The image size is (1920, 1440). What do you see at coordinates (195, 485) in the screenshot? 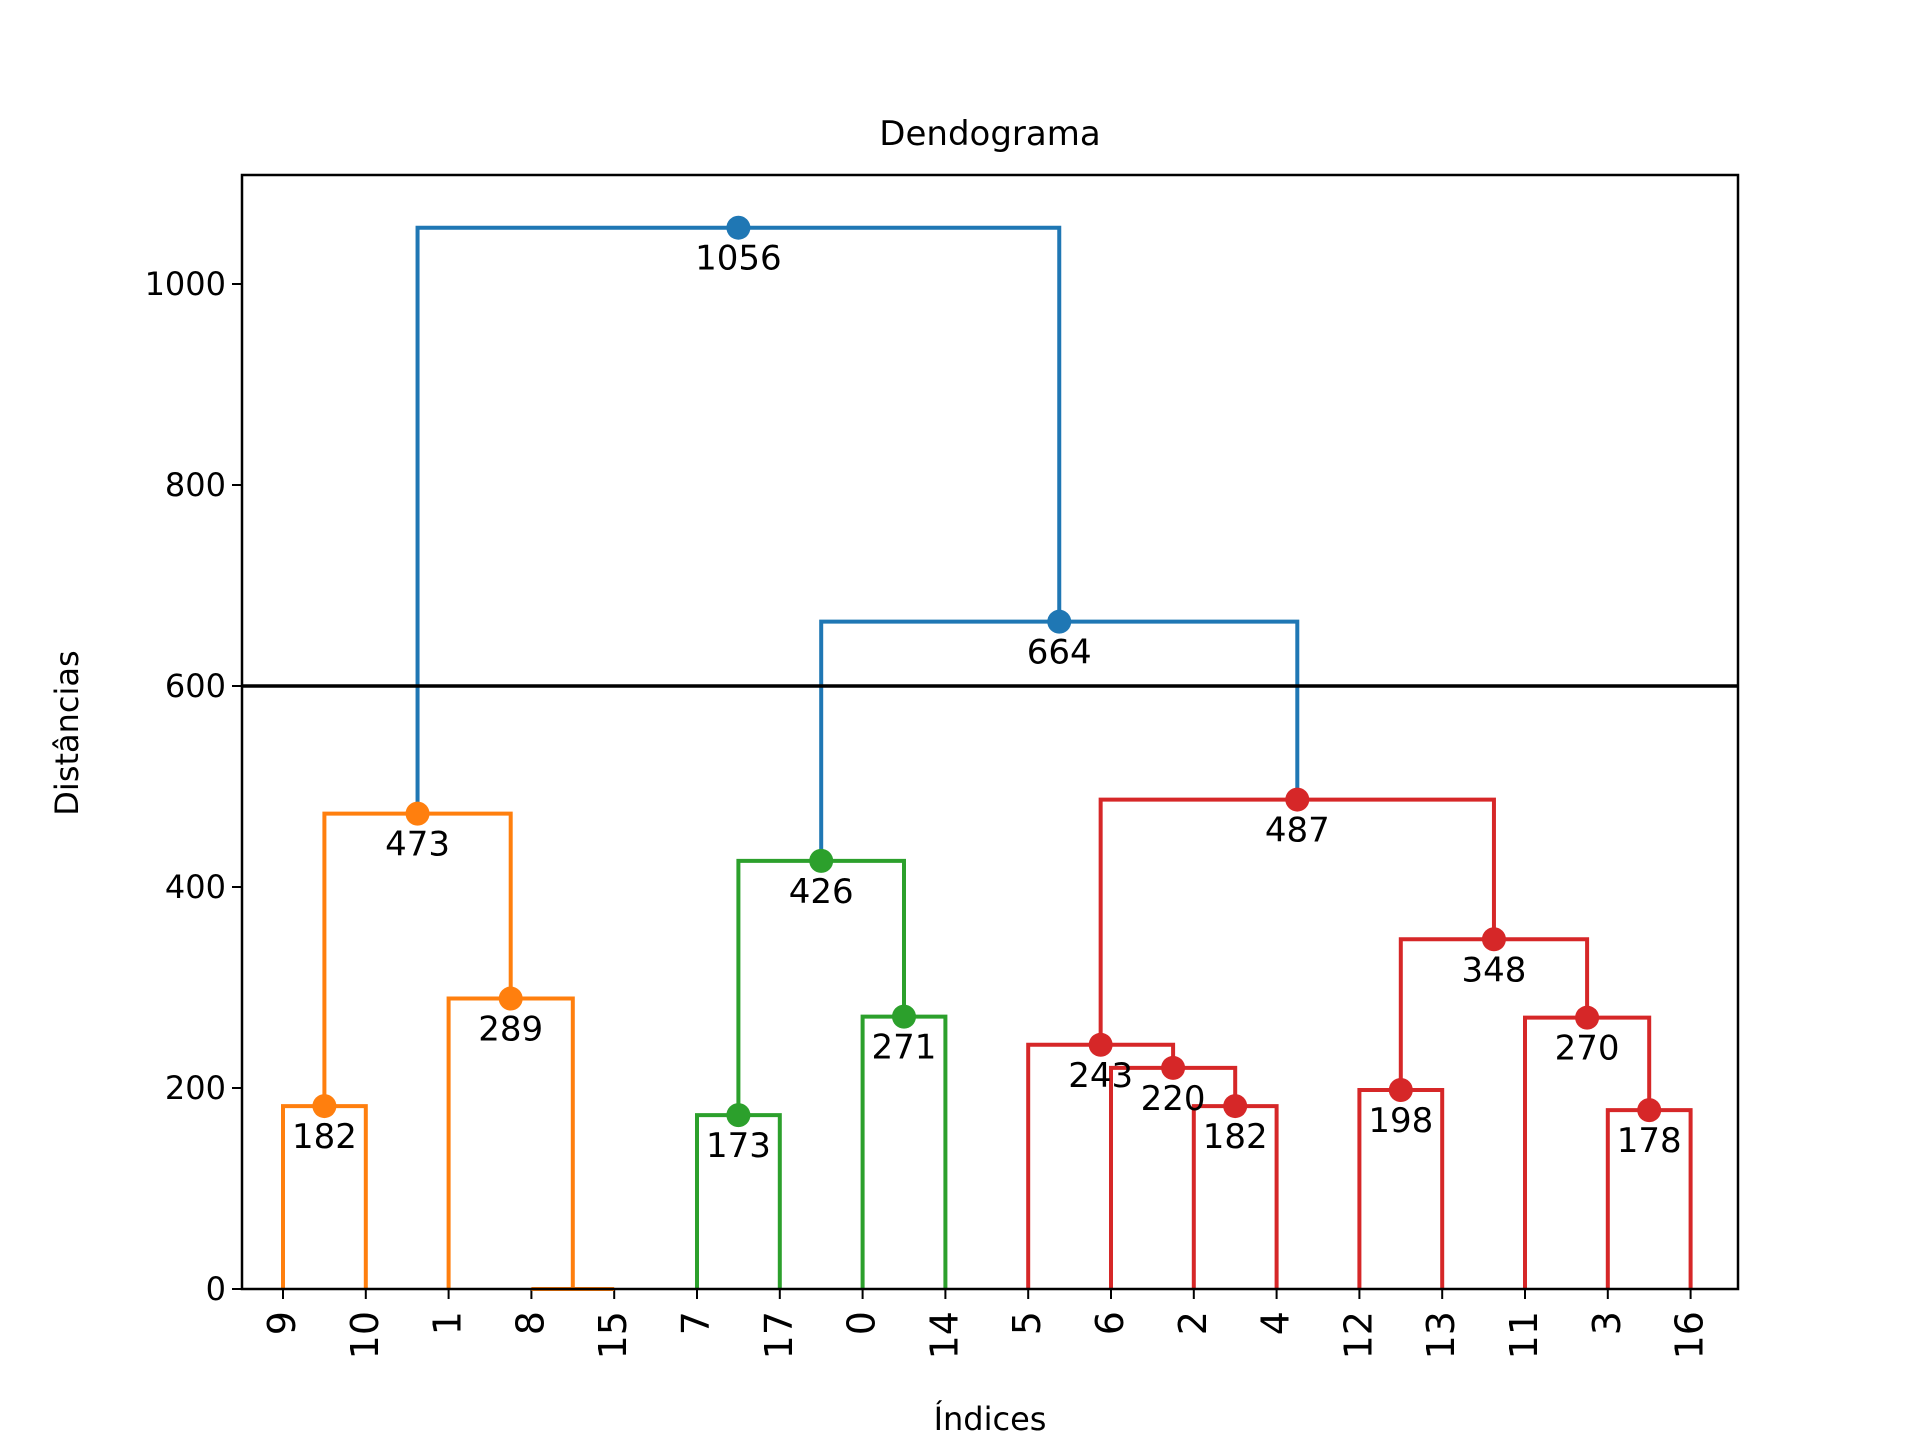
I see `y-tick-label: 800` at bounding box center [195, 485].